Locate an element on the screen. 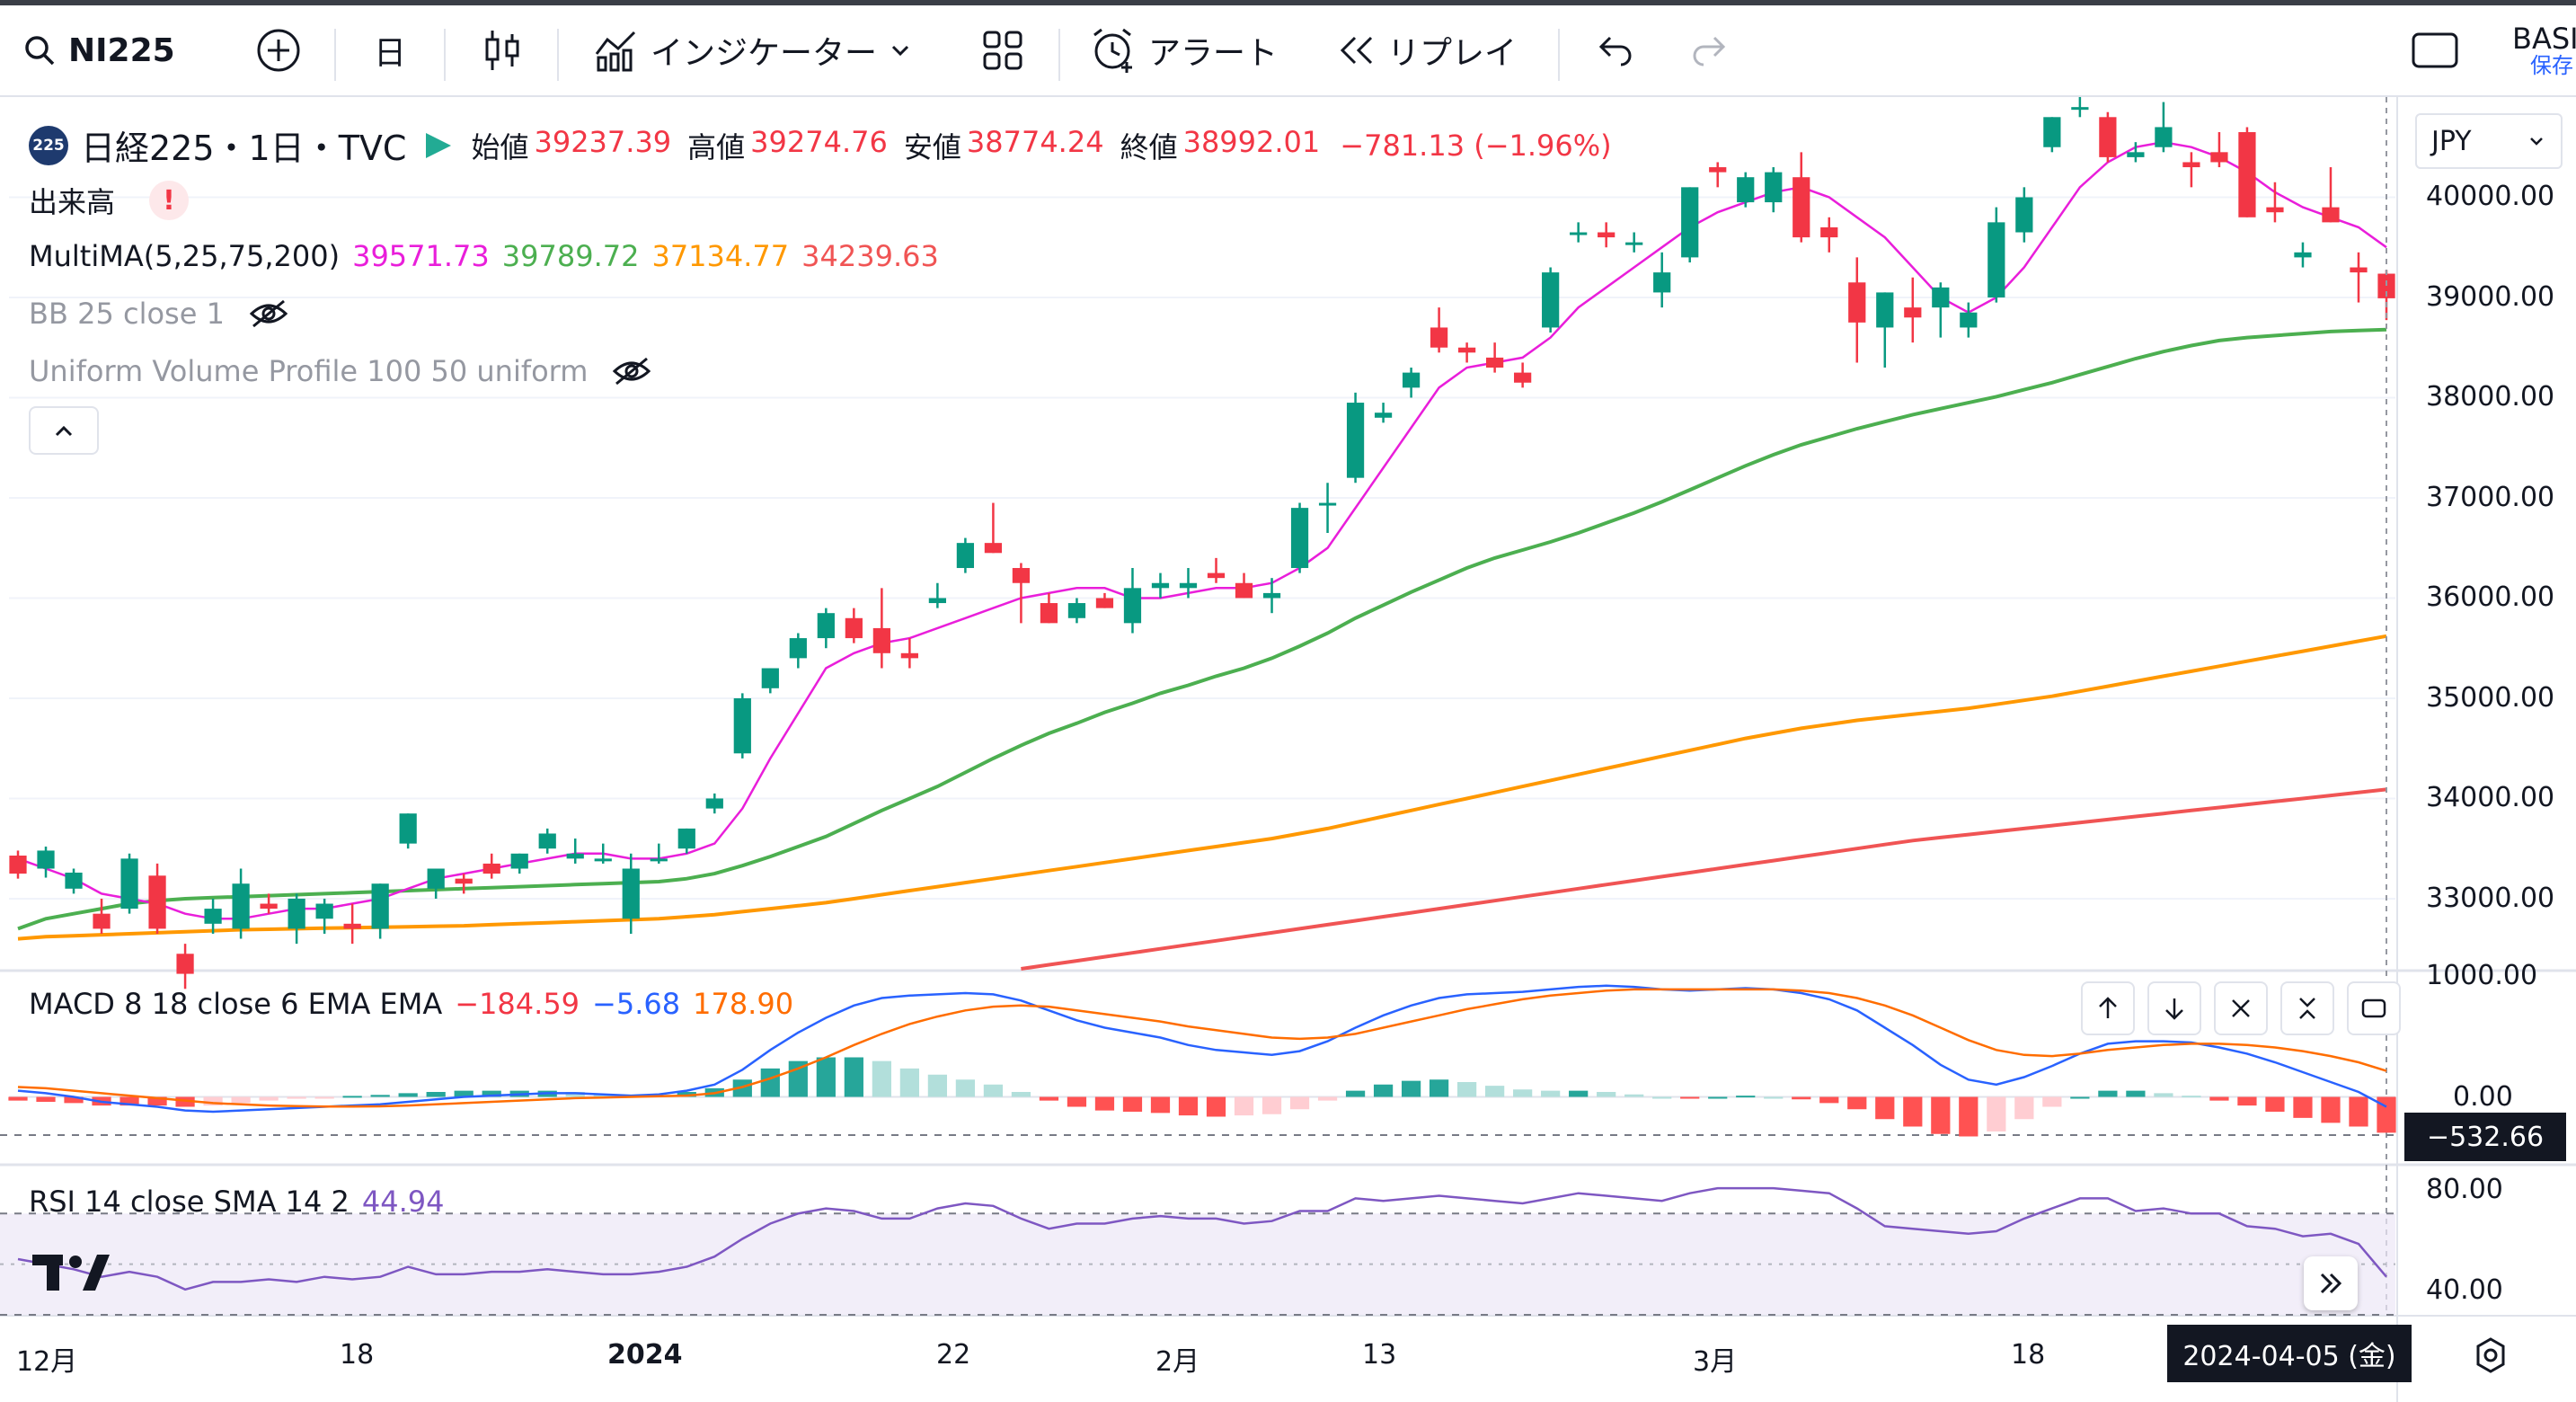 The image size is (2576, 1402). fullscreen-button is located at coordinates (2435, 50).